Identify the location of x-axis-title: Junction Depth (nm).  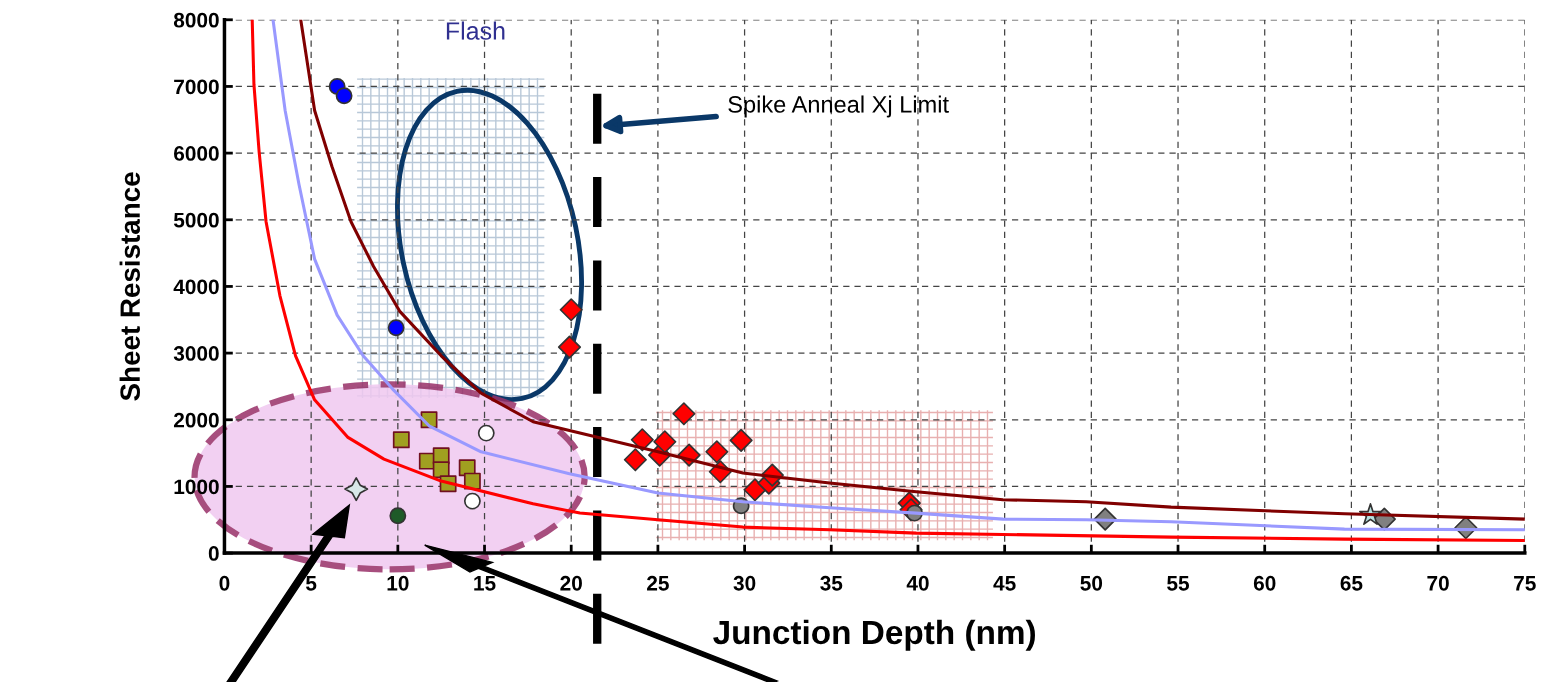
(874, 635).